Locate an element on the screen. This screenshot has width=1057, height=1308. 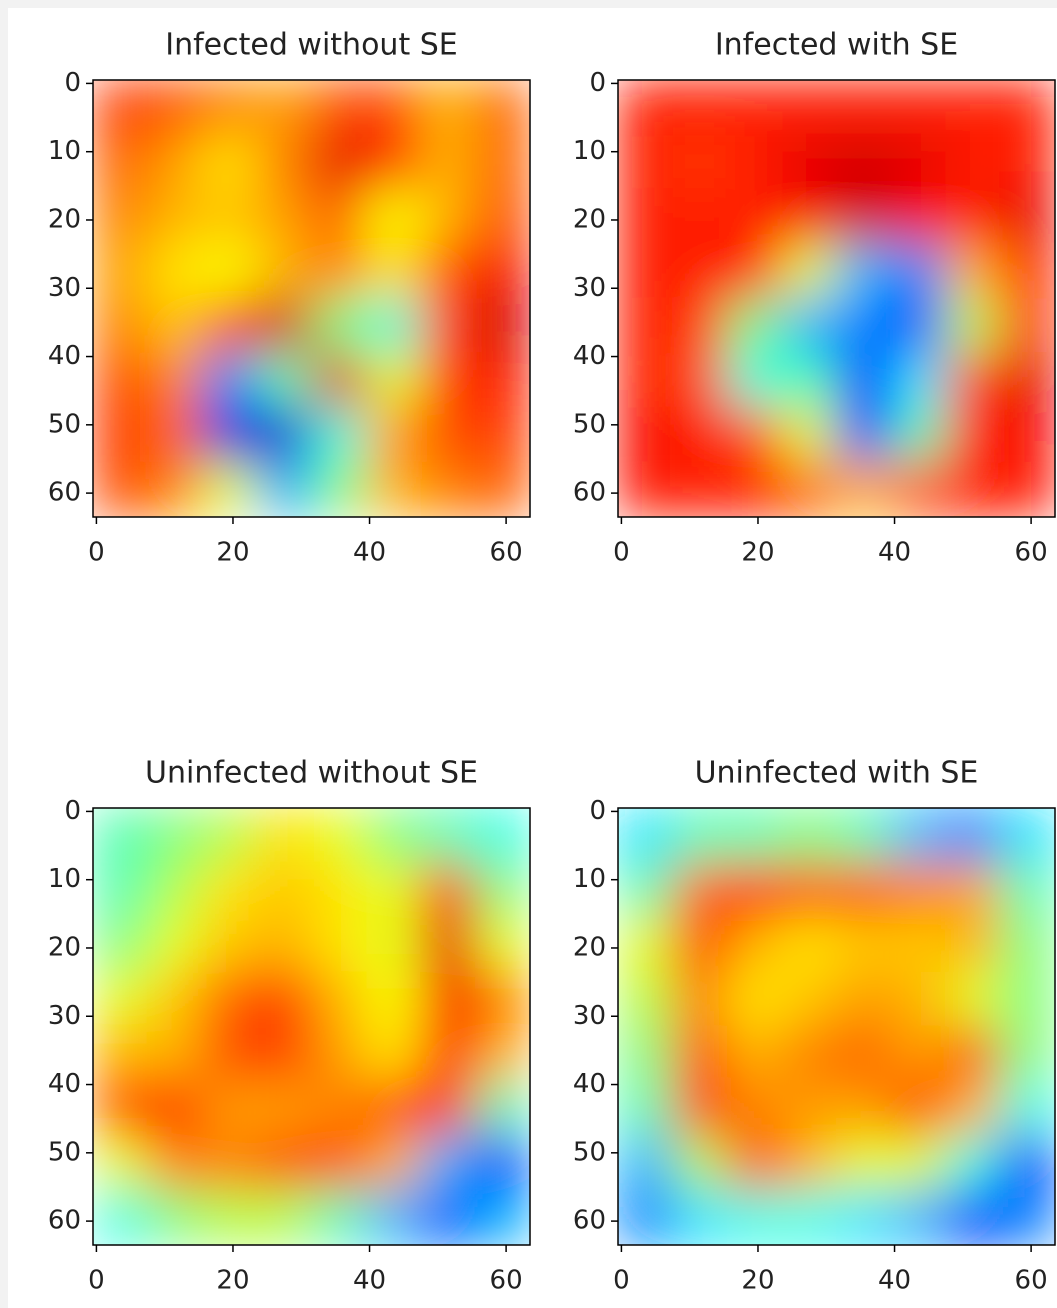
x-tick-label: 20 is located at coordinates (757, 553).